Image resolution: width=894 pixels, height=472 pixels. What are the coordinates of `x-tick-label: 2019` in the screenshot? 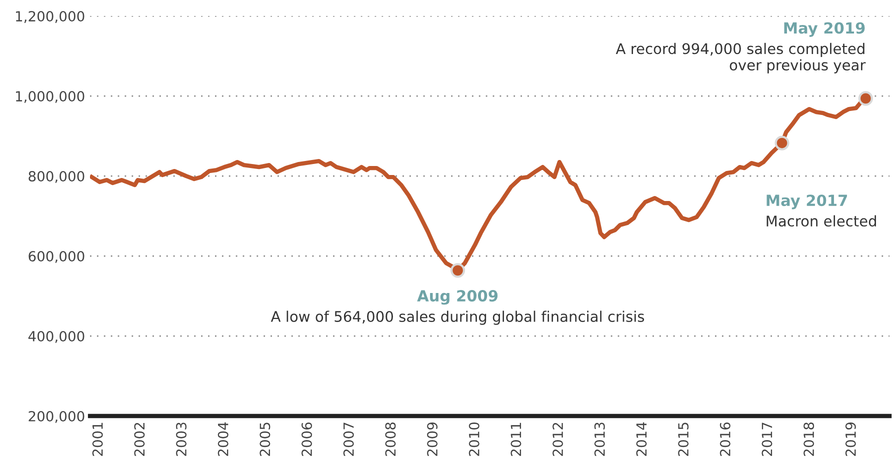 It's located at (850, 439).